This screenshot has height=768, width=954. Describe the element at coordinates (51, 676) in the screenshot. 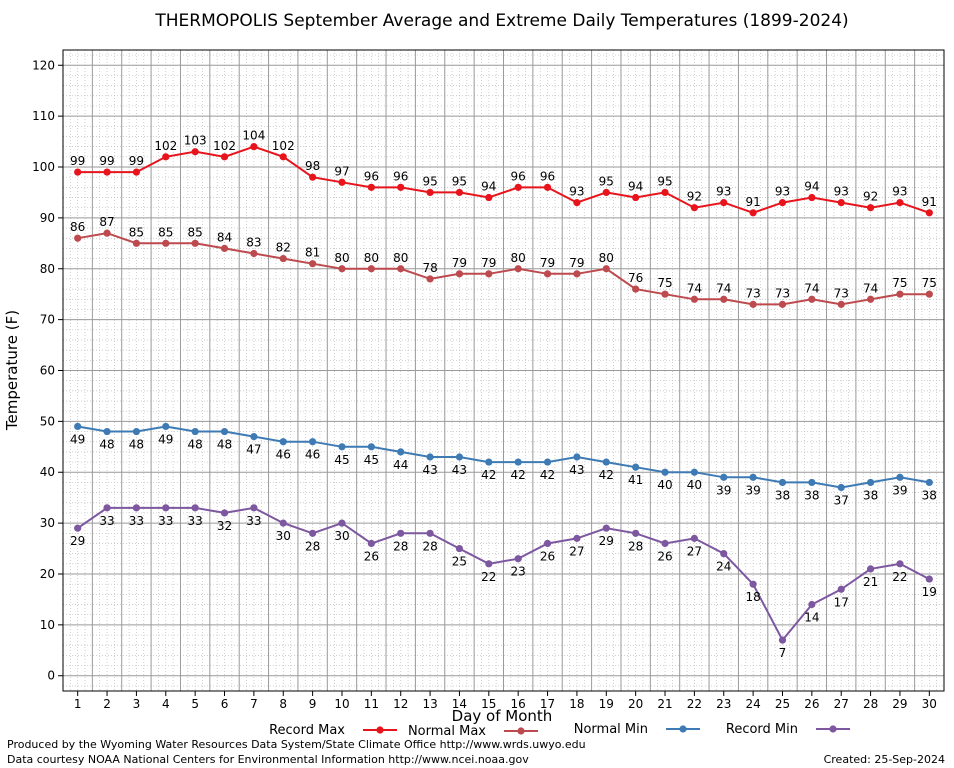

I see `y-tick-label: 0` at that location.